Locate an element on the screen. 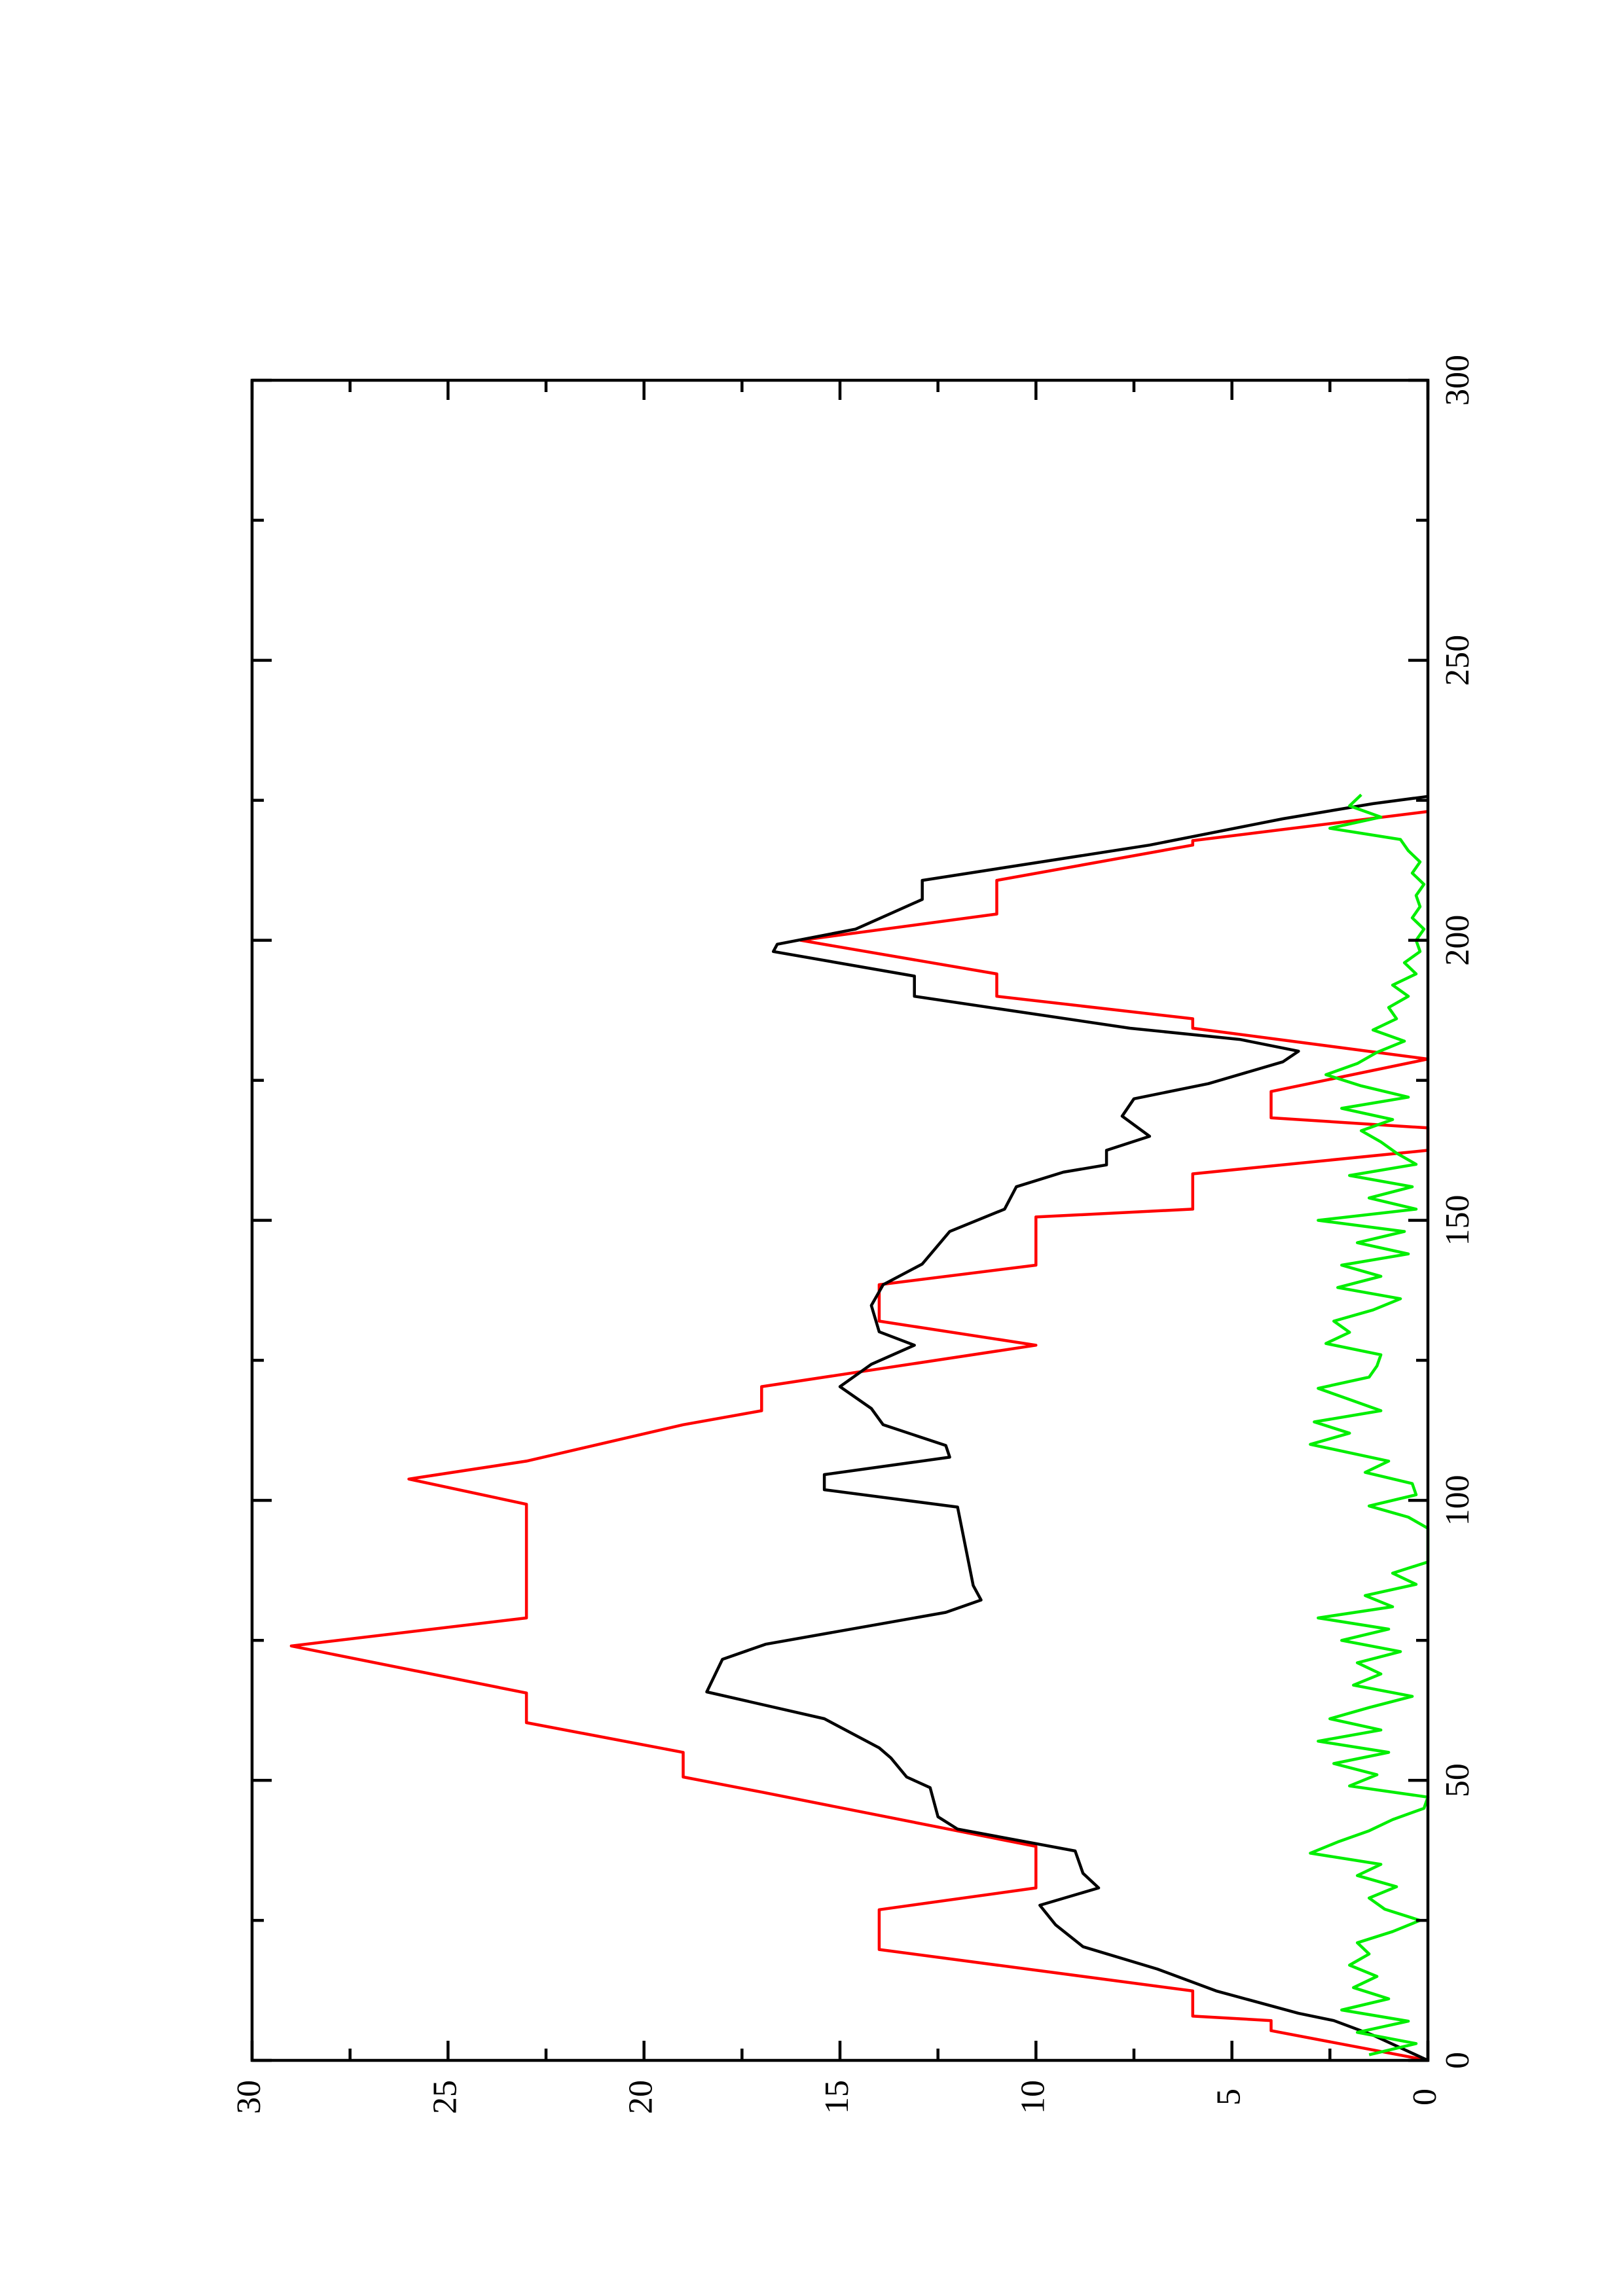 This screenshot has height=2296, width=1623. x-tick-label: 0 is located at coordinates (1457, 2060).